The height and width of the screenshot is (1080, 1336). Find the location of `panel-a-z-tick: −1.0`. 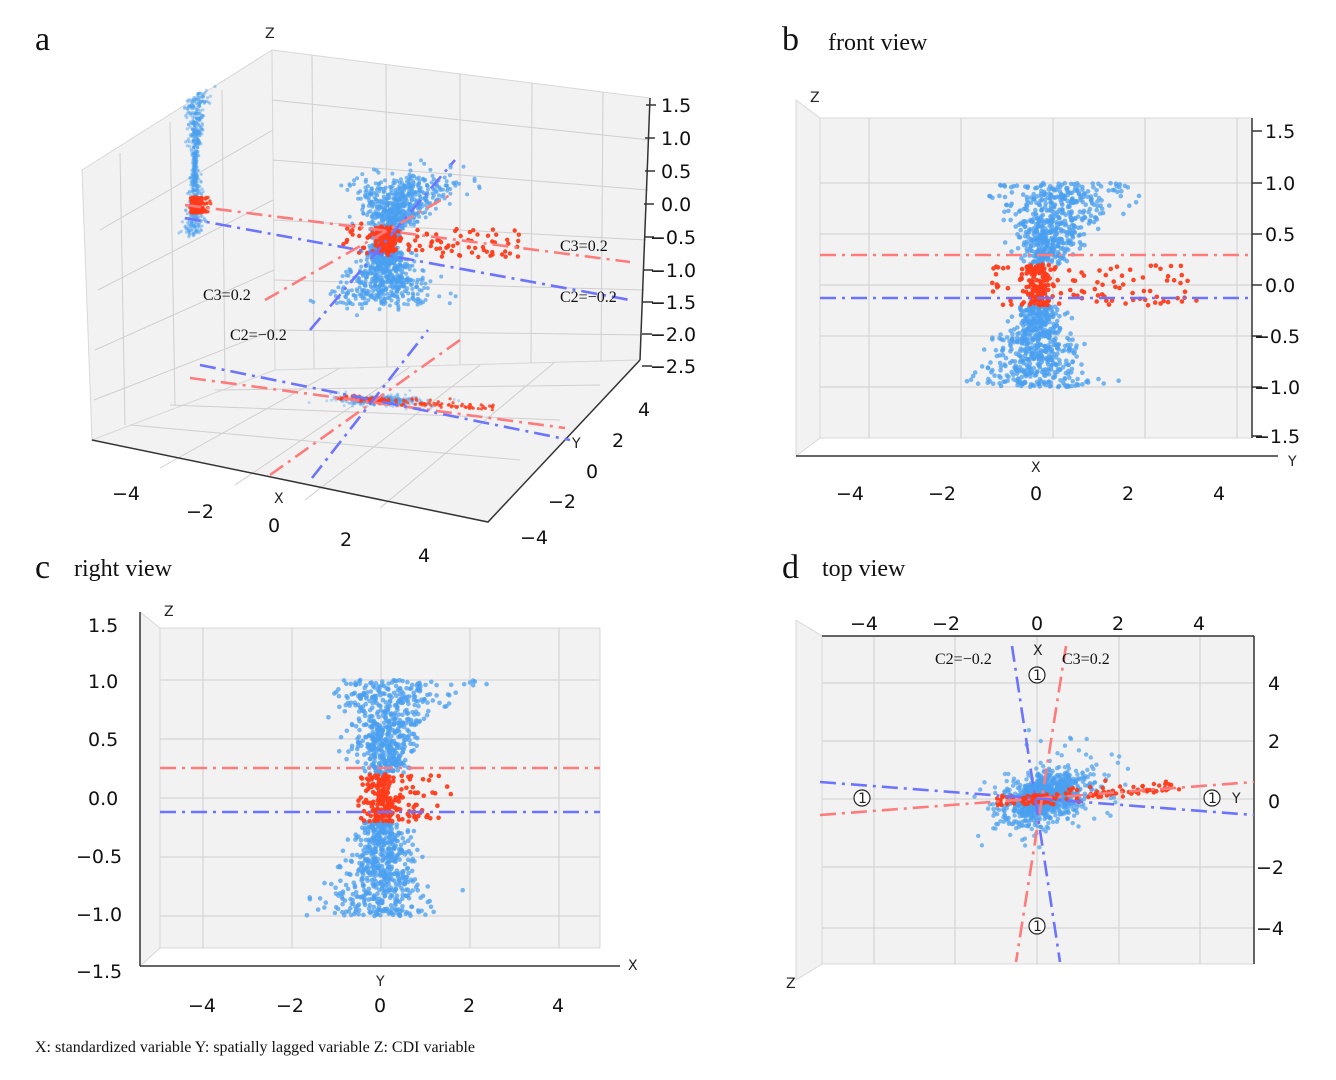

panel-a-z-tick: −1.0 is located at coordinates (673, 271).